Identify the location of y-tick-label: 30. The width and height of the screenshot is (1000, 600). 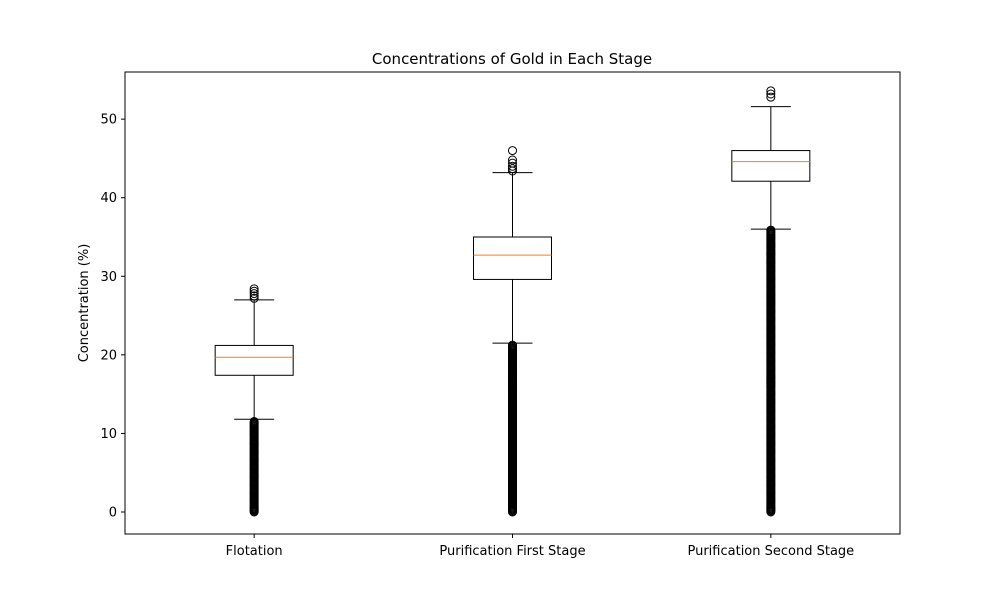
(108, 277).